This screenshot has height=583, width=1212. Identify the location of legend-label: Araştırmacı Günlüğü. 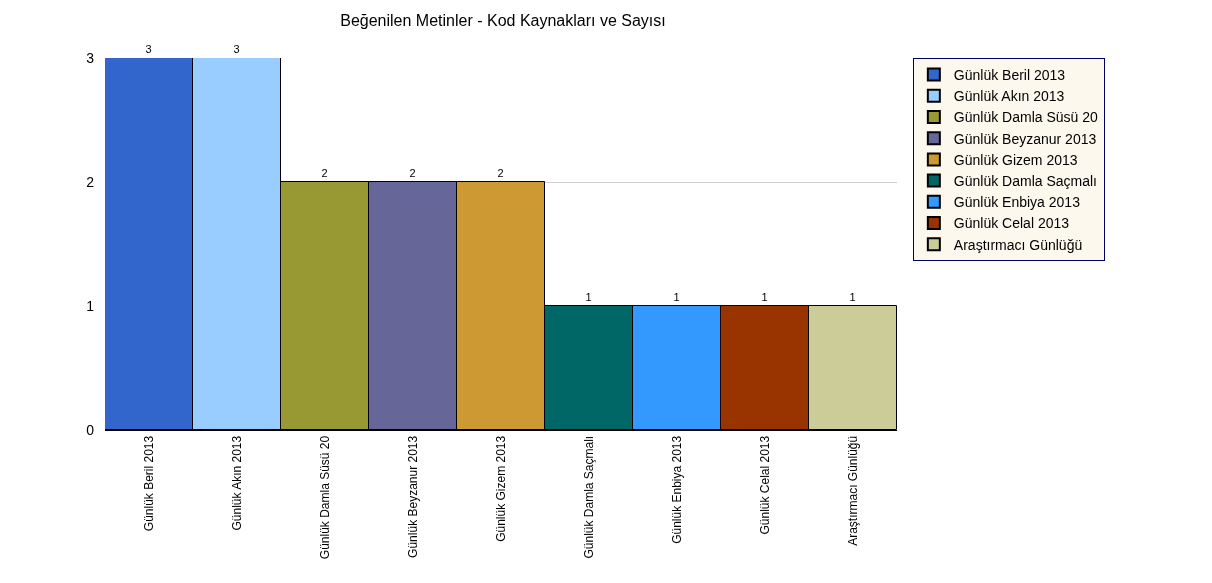
(1018, 244).